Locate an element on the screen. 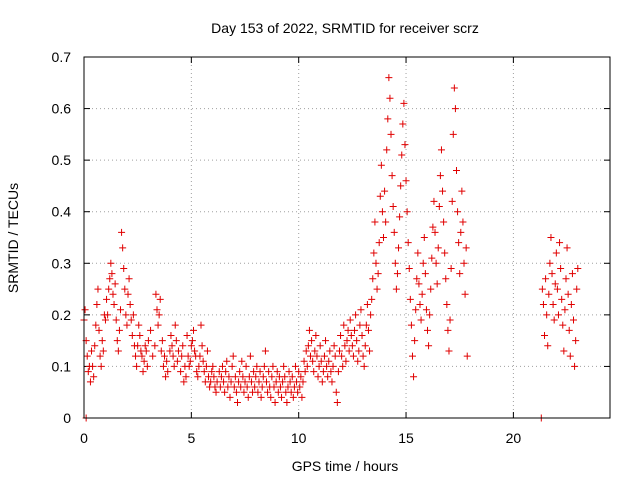  x-tick-label: 15 is located at coordinates (406, 438).